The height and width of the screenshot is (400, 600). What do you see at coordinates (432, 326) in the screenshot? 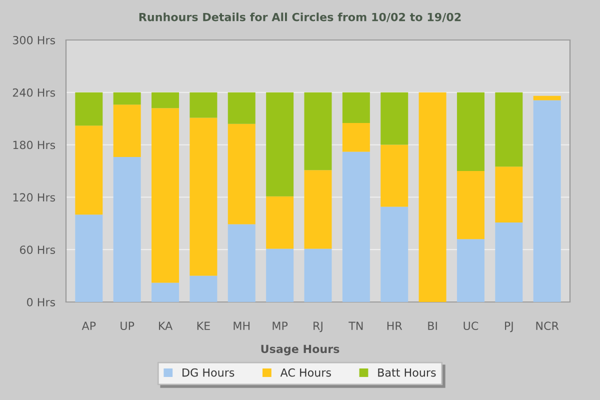
I see `x-tick-label: BI` at bounding box center [432, 326].